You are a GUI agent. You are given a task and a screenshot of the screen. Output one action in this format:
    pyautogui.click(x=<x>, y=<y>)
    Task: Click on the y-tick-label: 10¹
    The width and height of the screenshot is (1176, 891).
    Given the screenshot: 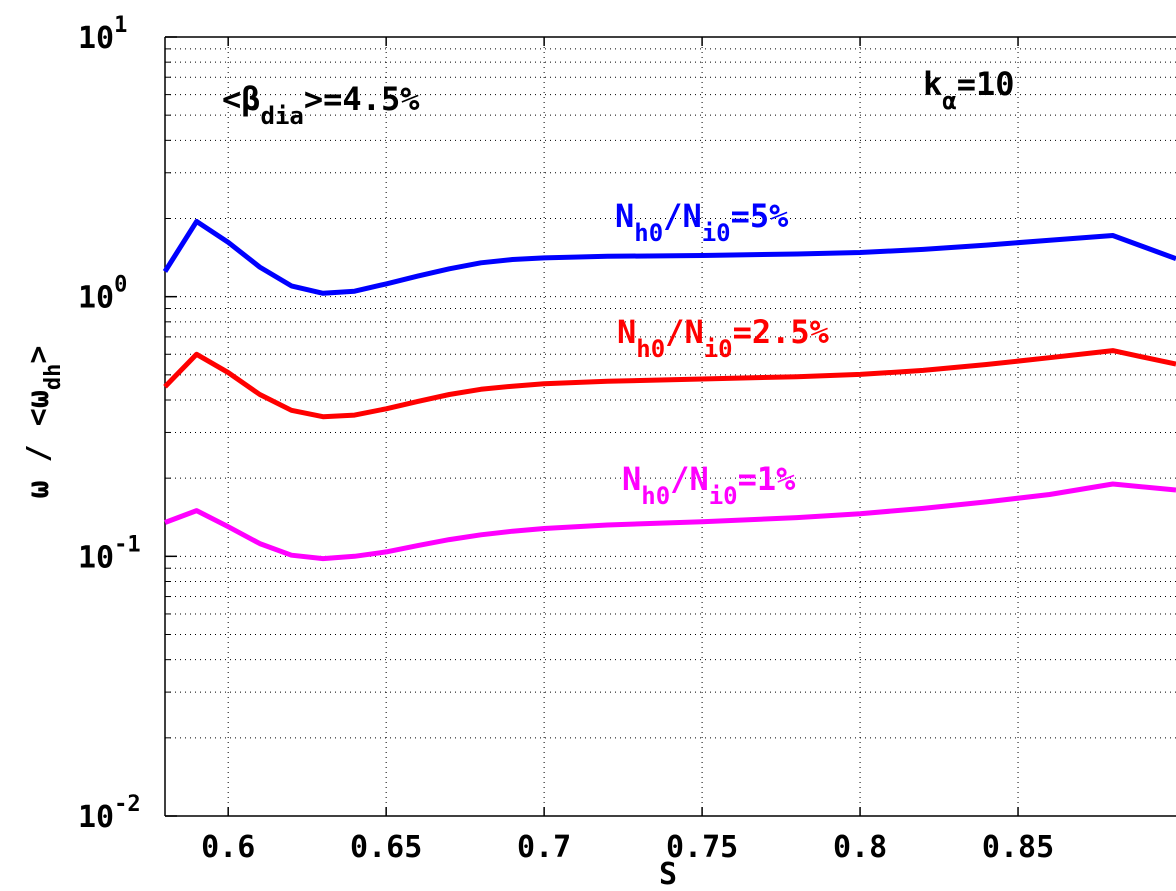 What is the action you would take?
    pyautogui.click(x=102, y=34)
    